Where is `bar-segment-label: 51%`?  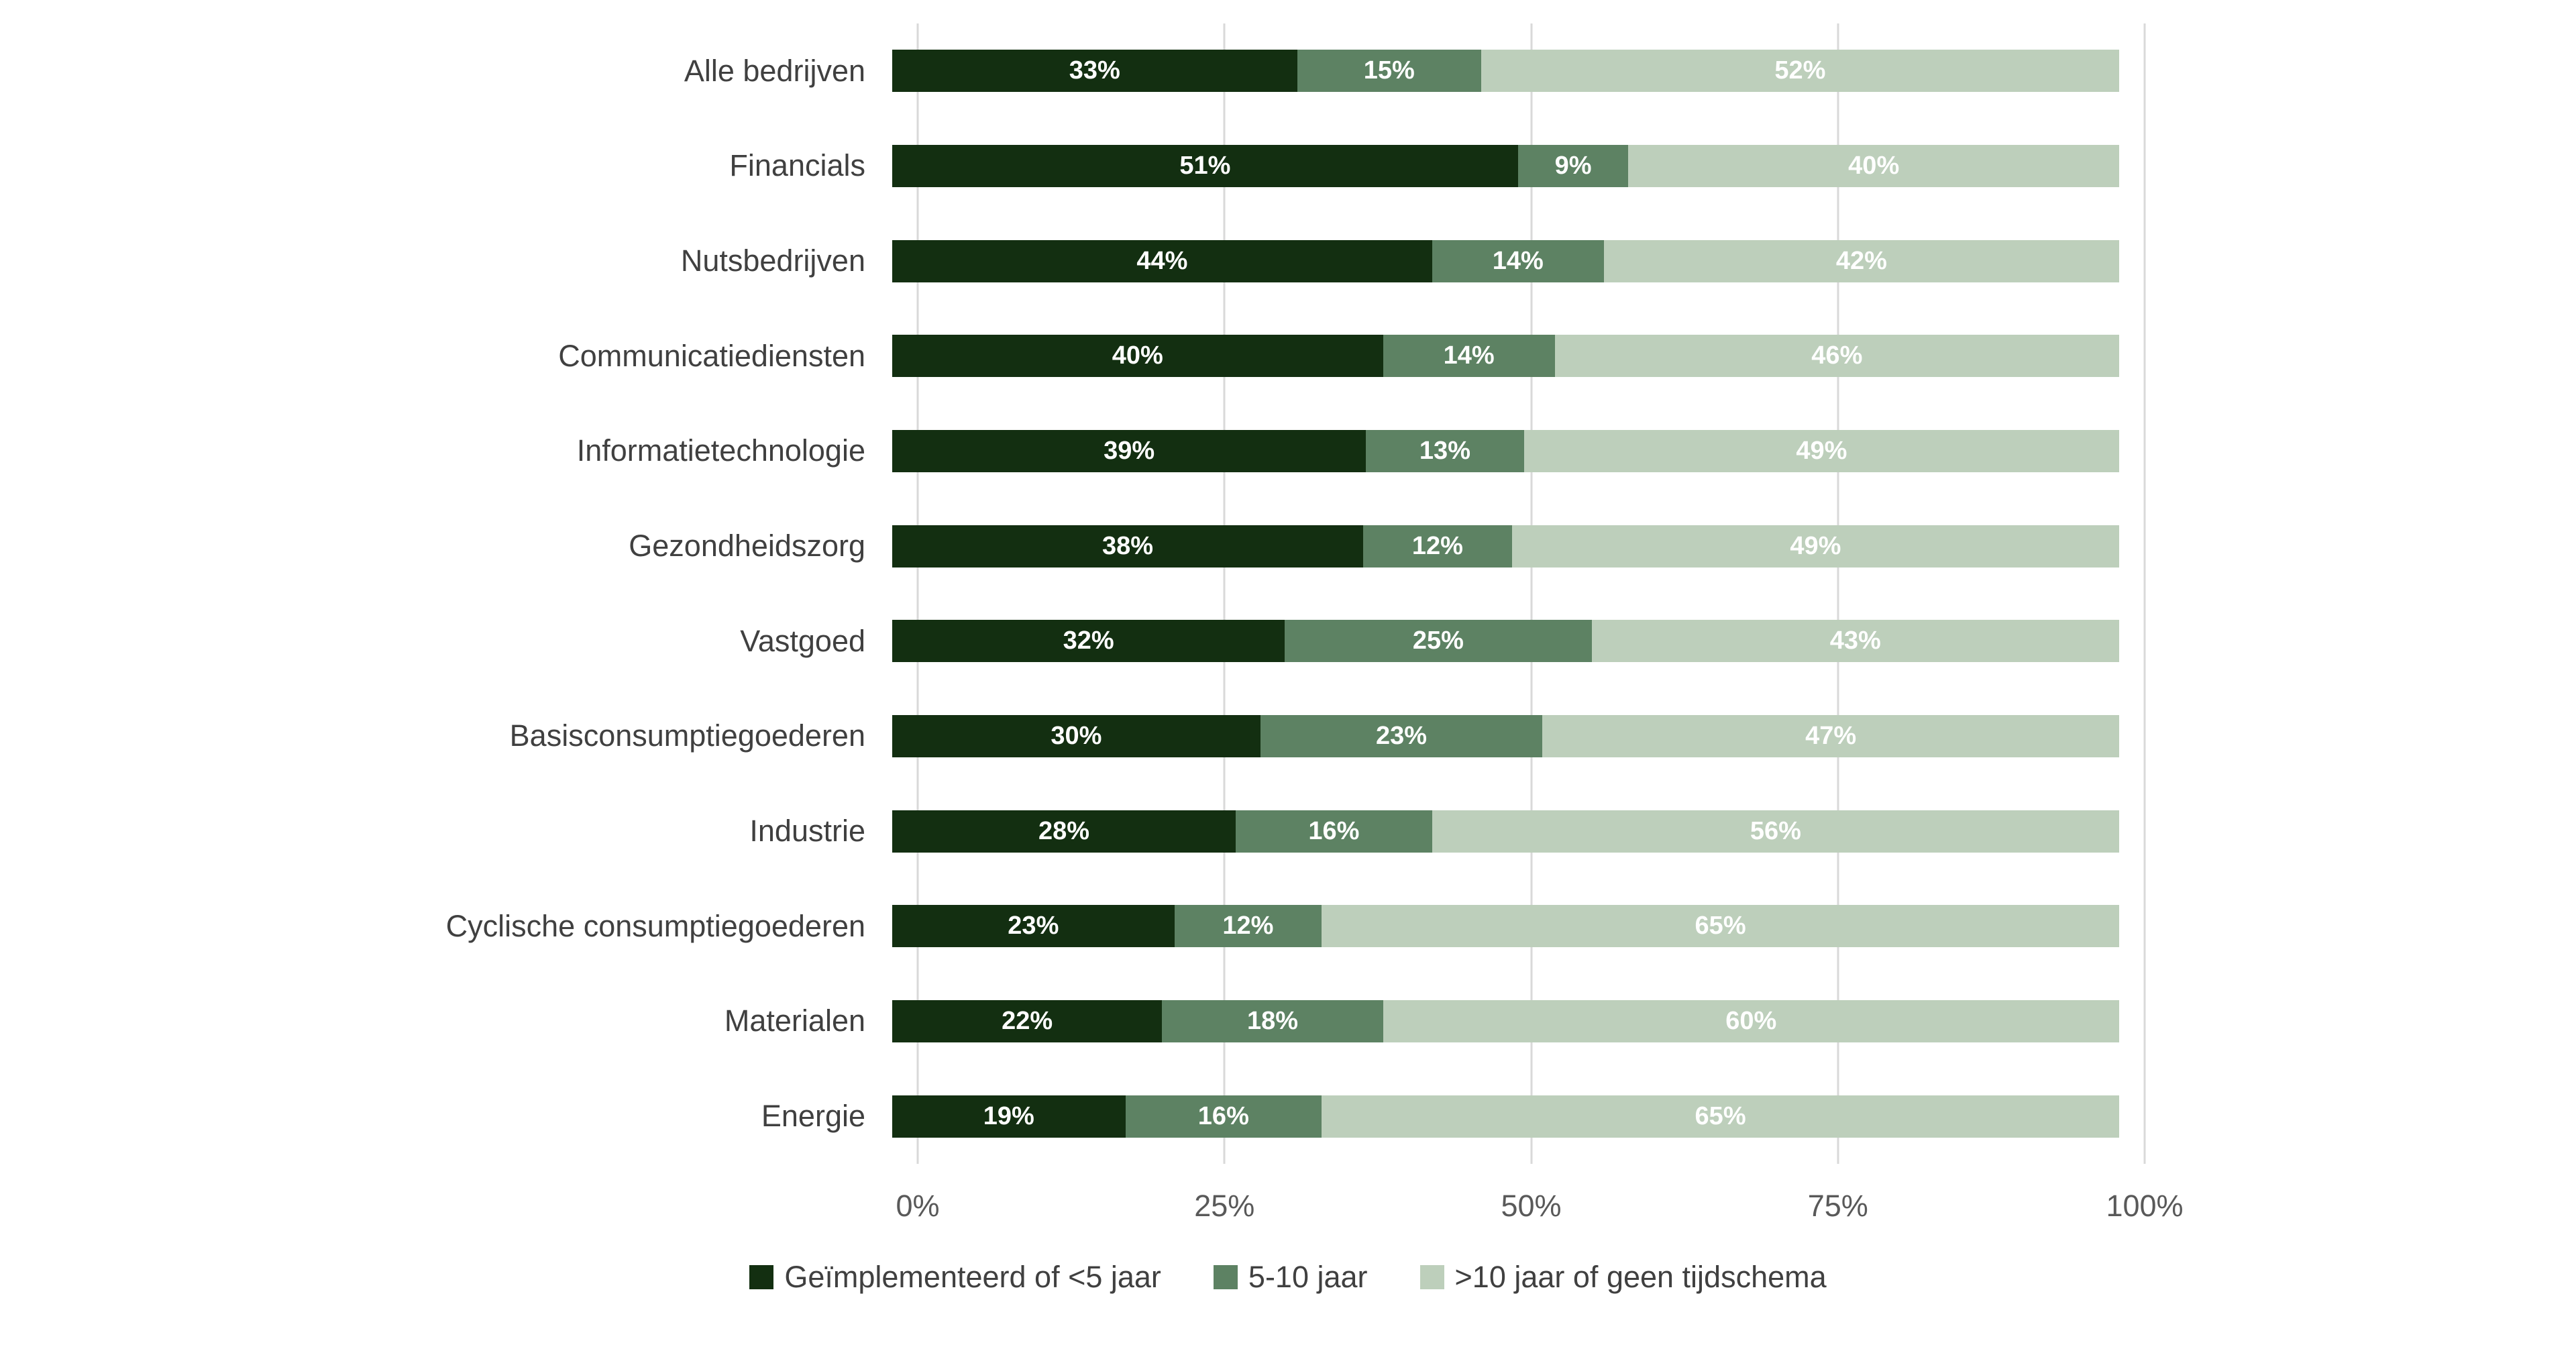 bar-segment-label: 51% is located at coordinates (1205, 165).